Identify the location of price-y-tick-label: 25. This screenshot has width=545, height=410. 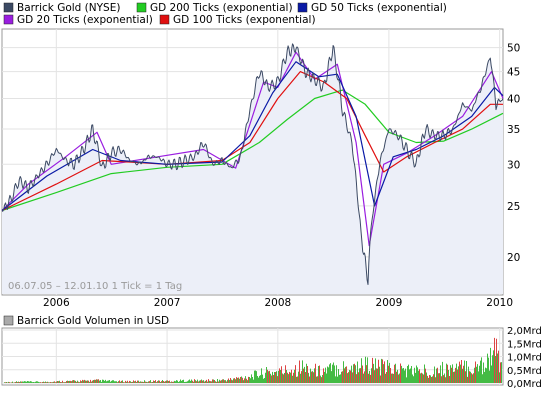
(513, 207).